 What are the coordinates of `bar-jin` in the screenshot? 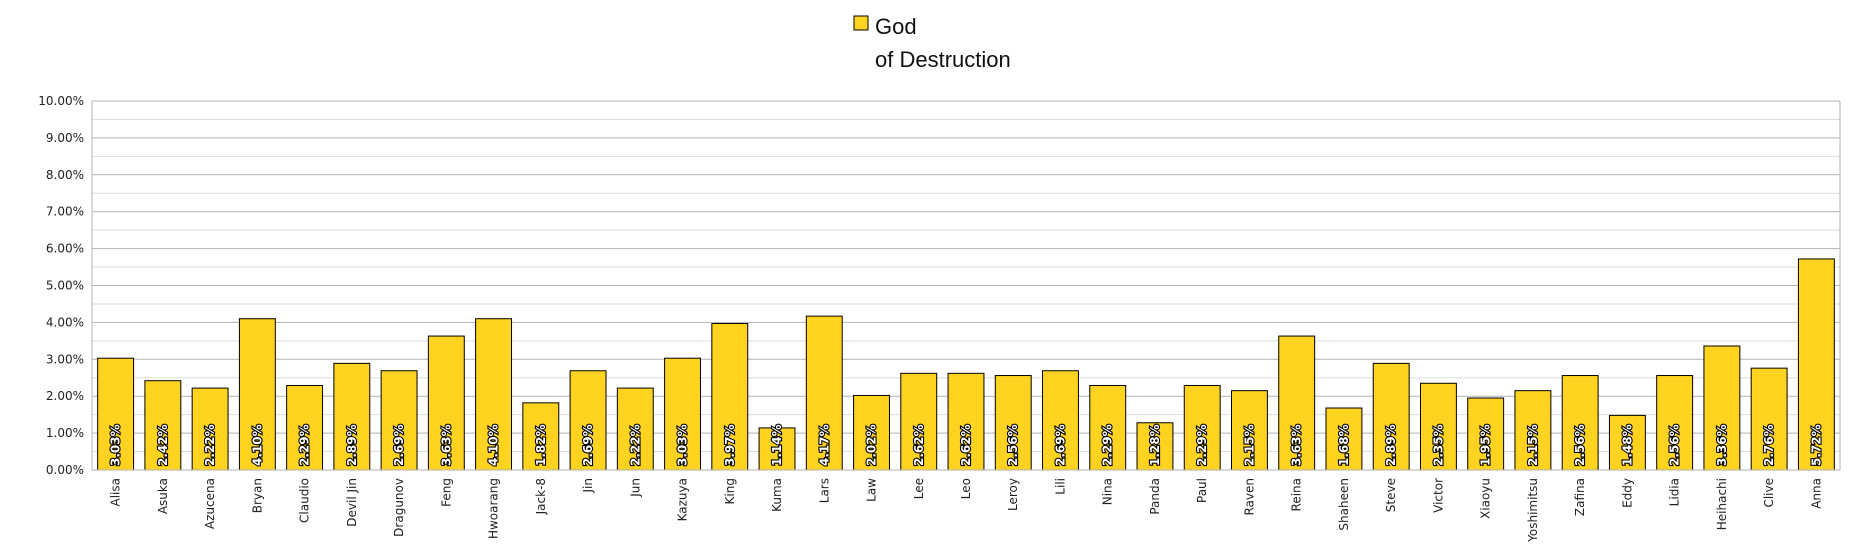 It's located at (588, 420).